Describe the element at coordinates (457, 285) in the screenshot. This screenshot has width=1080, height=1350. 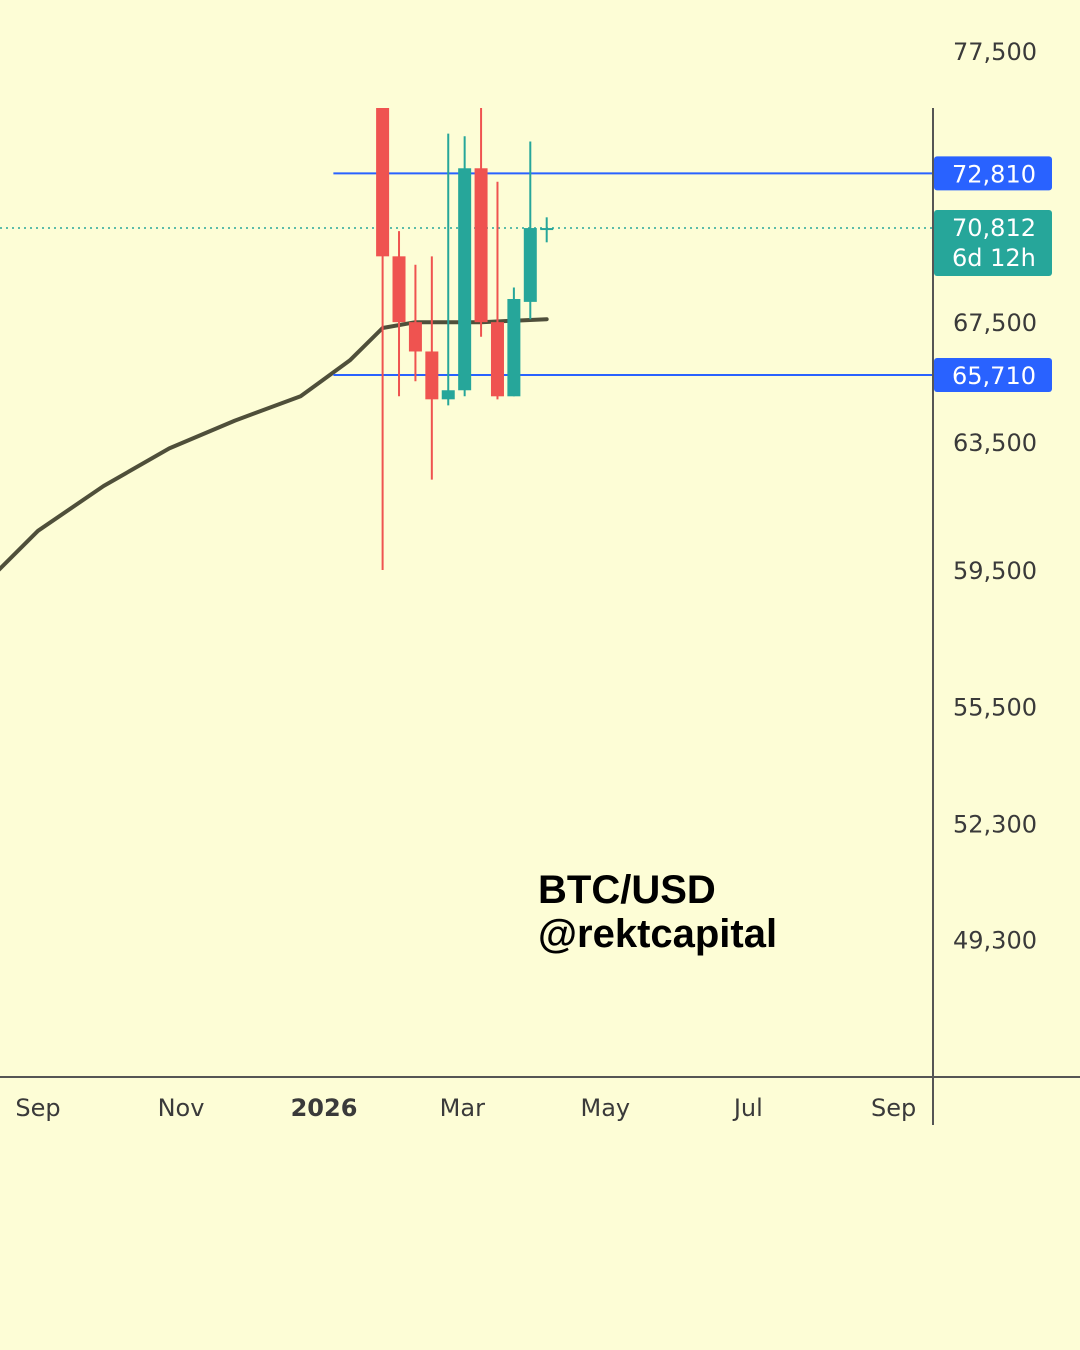
I see `candles-layer` at that location.